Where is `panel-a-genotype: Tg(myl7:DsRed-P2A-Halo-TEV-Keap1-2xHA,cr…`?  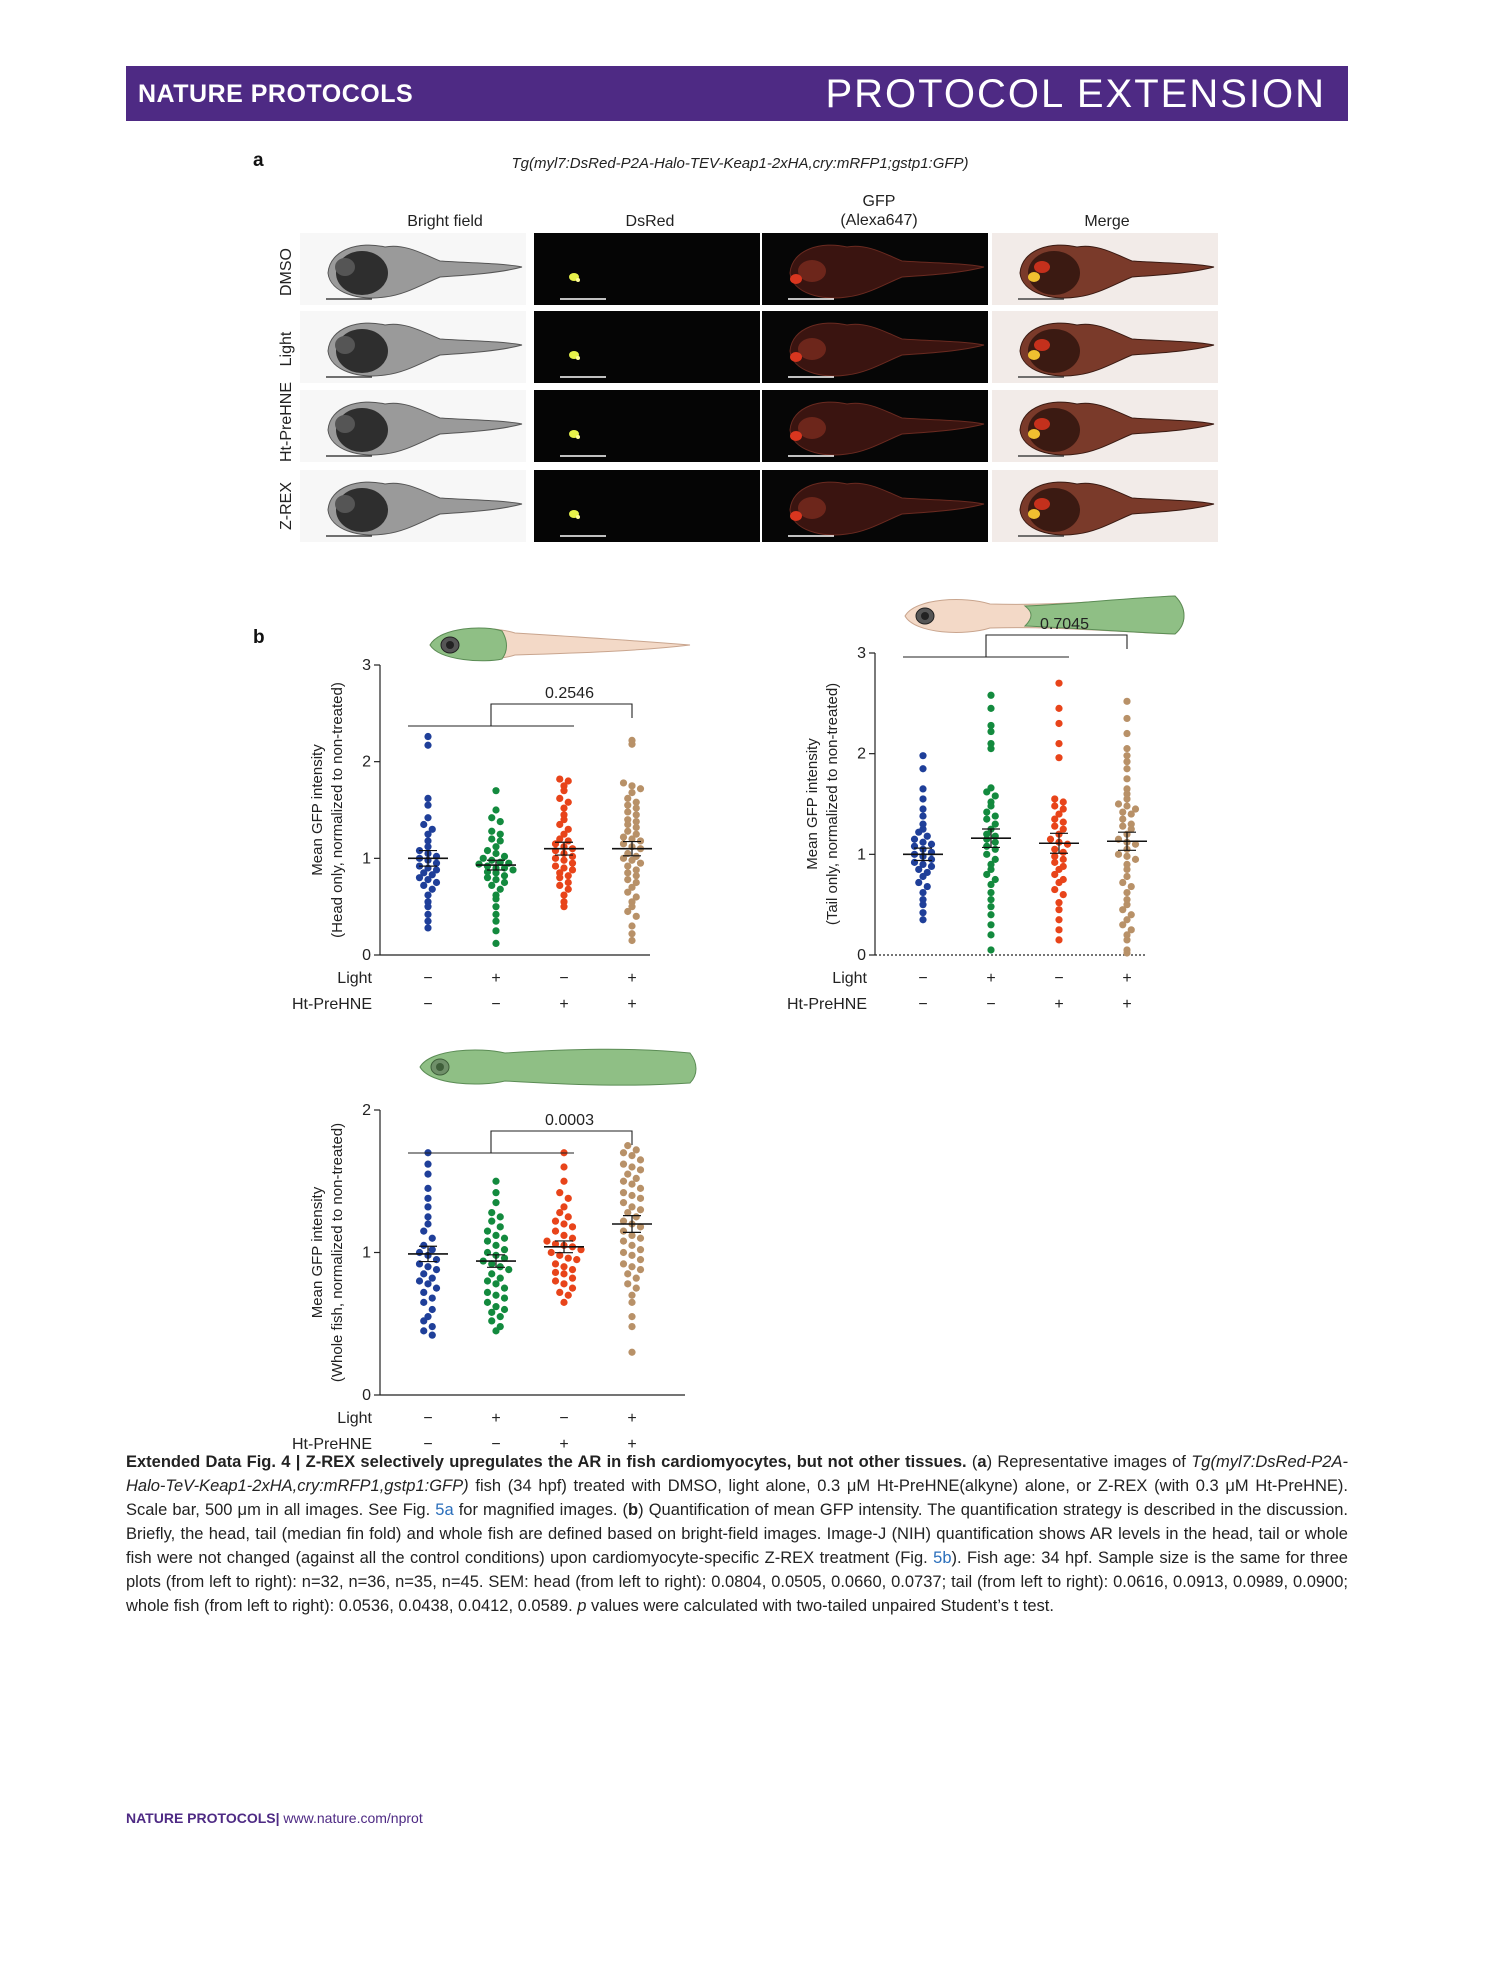
panel-a-genotype: Tg(myl7:DsRed-P2A-Halo-TEV-Keap1-2xHA,cr… is located at coordinates (740, 163).